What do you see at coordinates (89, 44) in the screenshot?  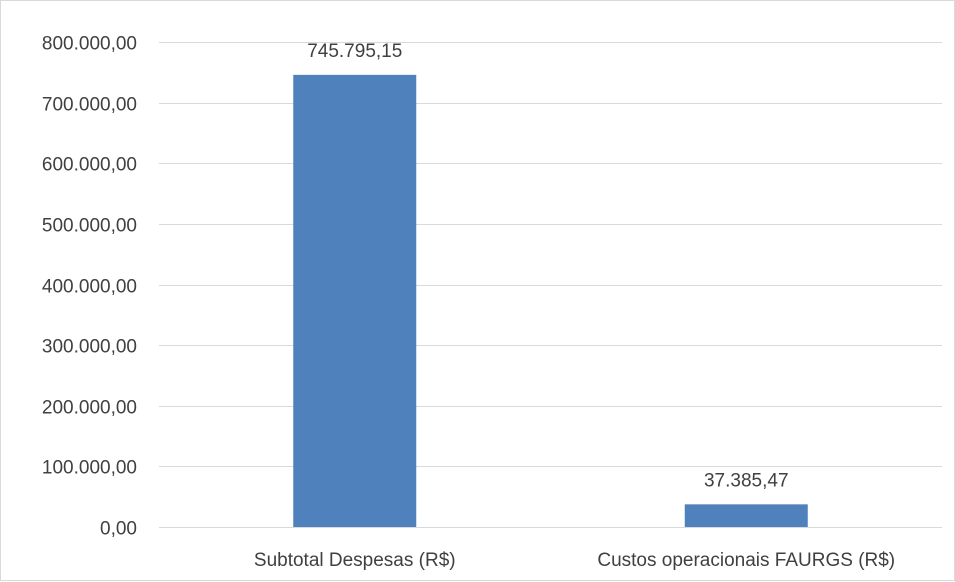 I see `y-tick-label: 800.000,00` at bounding box center [89, 44].